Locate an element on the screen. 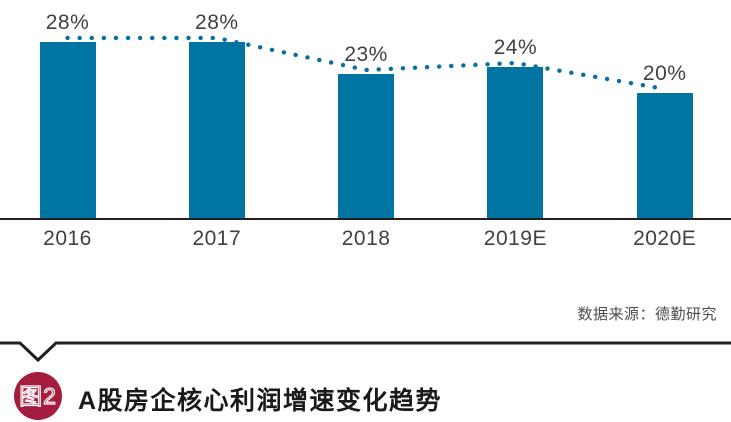 This screenshot has height=422, width=731. value-label-2016: 28% is located at coordinates (67, 22).